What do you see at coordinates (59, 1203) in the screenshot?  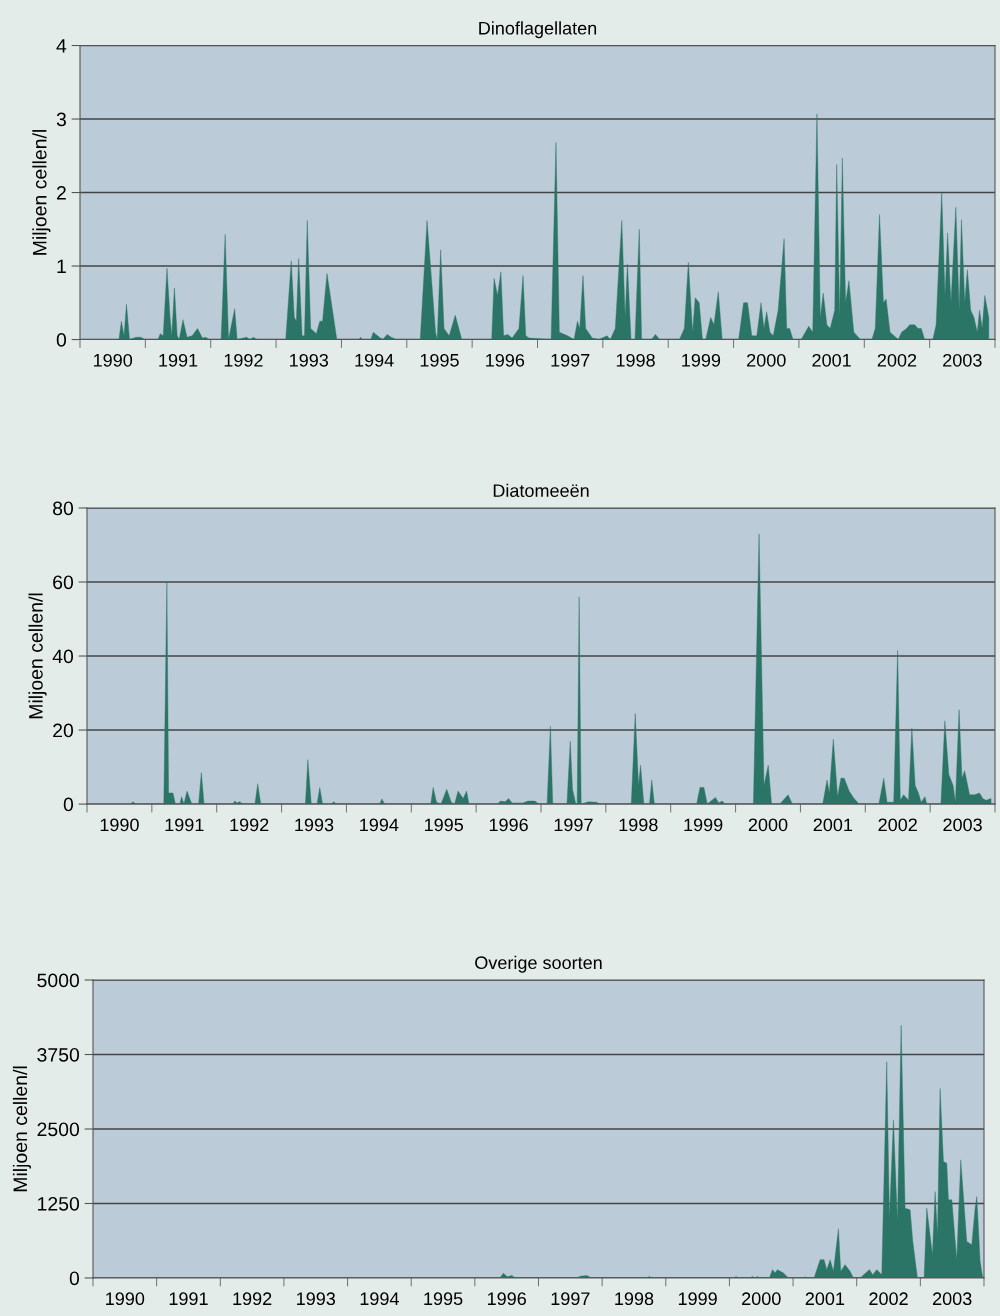 I see `y-tick-label: 1250` at bounding box center [59, 1203].